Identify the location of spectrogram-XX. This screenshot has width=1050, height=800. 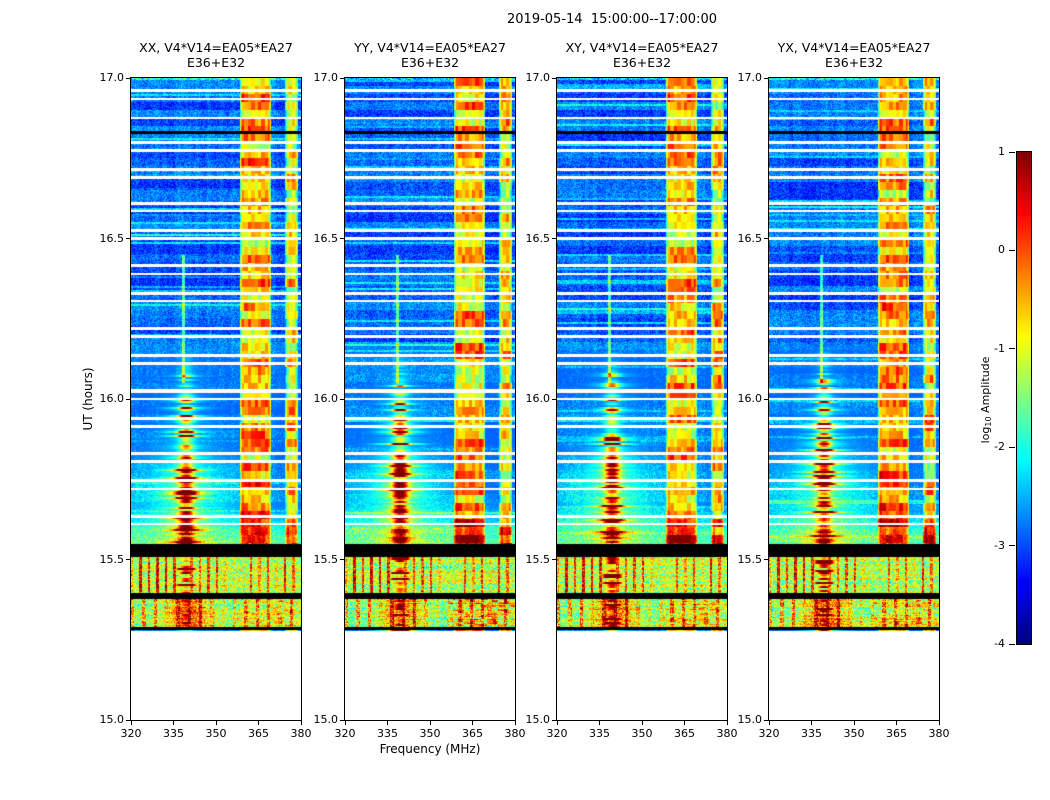
(216, 399).